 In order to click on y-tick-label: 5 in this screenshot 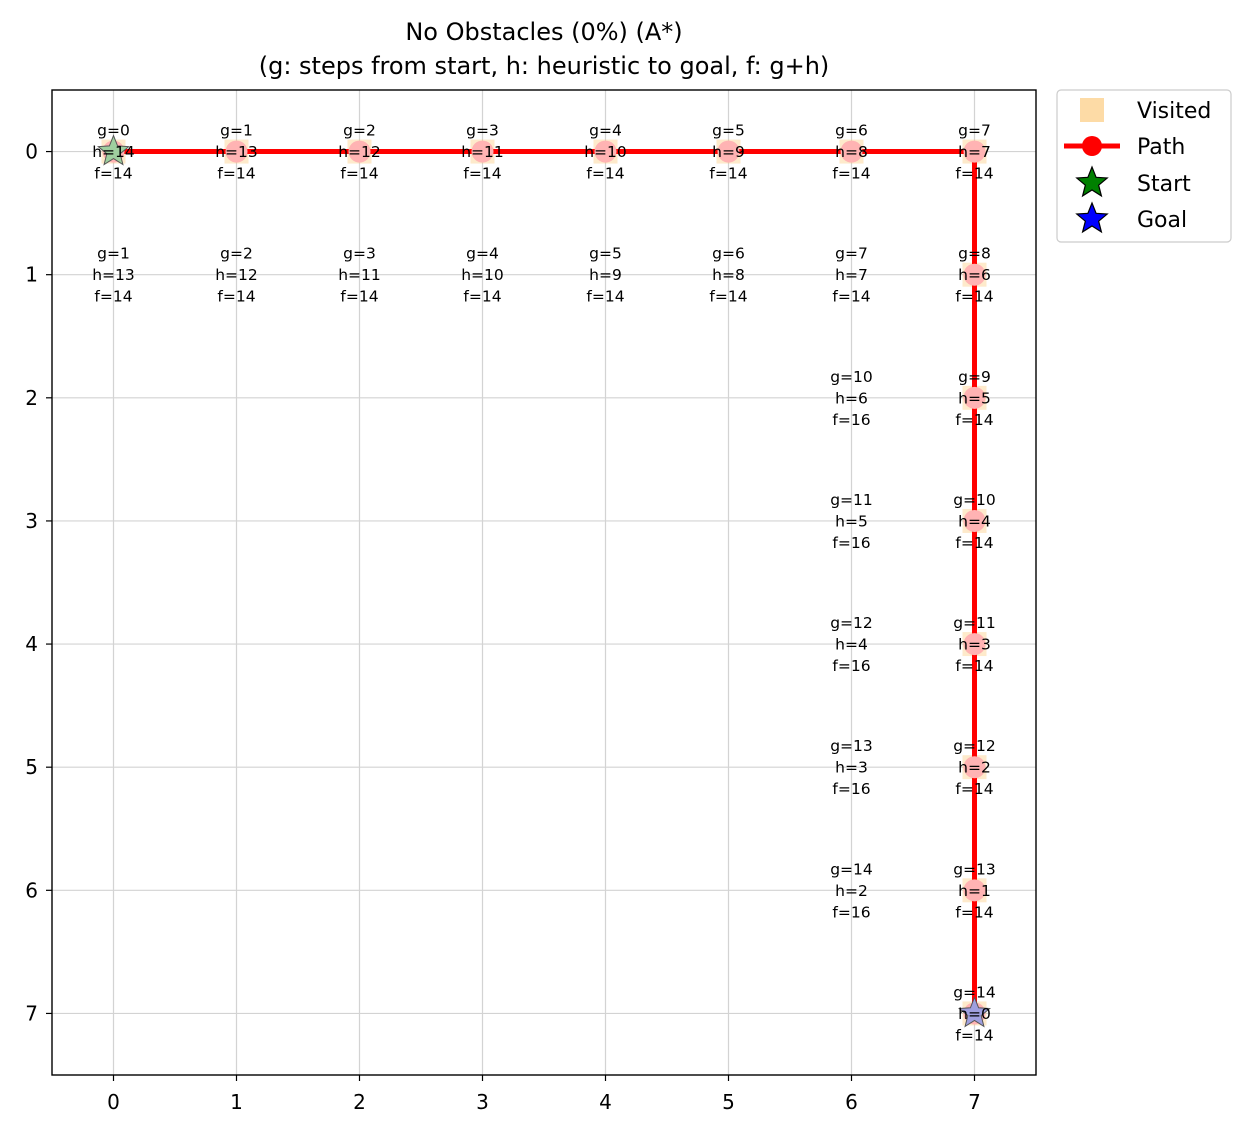, I will do `click(31, 767)`.